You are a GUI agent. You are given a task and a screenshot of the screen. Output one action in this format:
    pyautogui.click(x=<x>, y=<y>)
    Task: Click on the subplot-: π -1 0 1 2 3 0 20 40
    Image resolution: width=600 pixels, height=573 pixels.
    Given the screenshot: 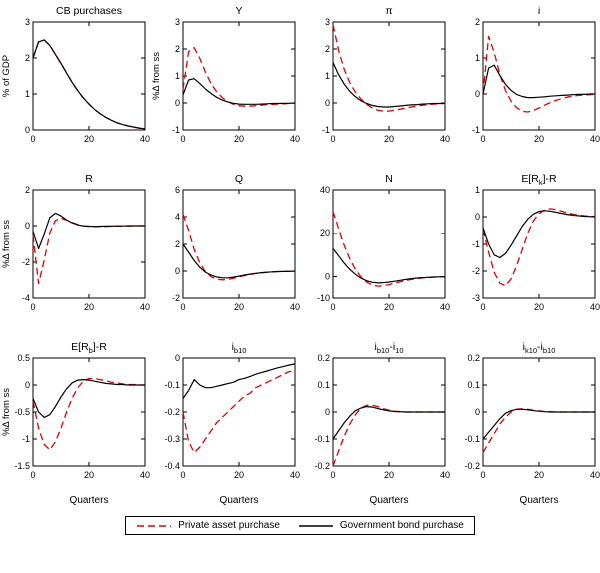 What is the action you would take?
    pyautogui.click(x=375, y=81)
    